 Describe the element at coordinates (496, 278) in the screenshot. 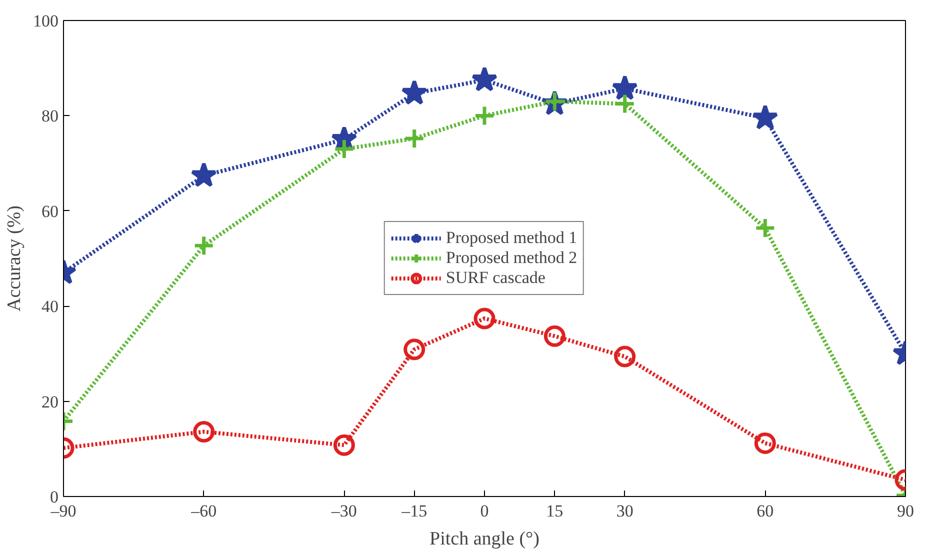

I see `legend-label: SURF cascade` at that location.